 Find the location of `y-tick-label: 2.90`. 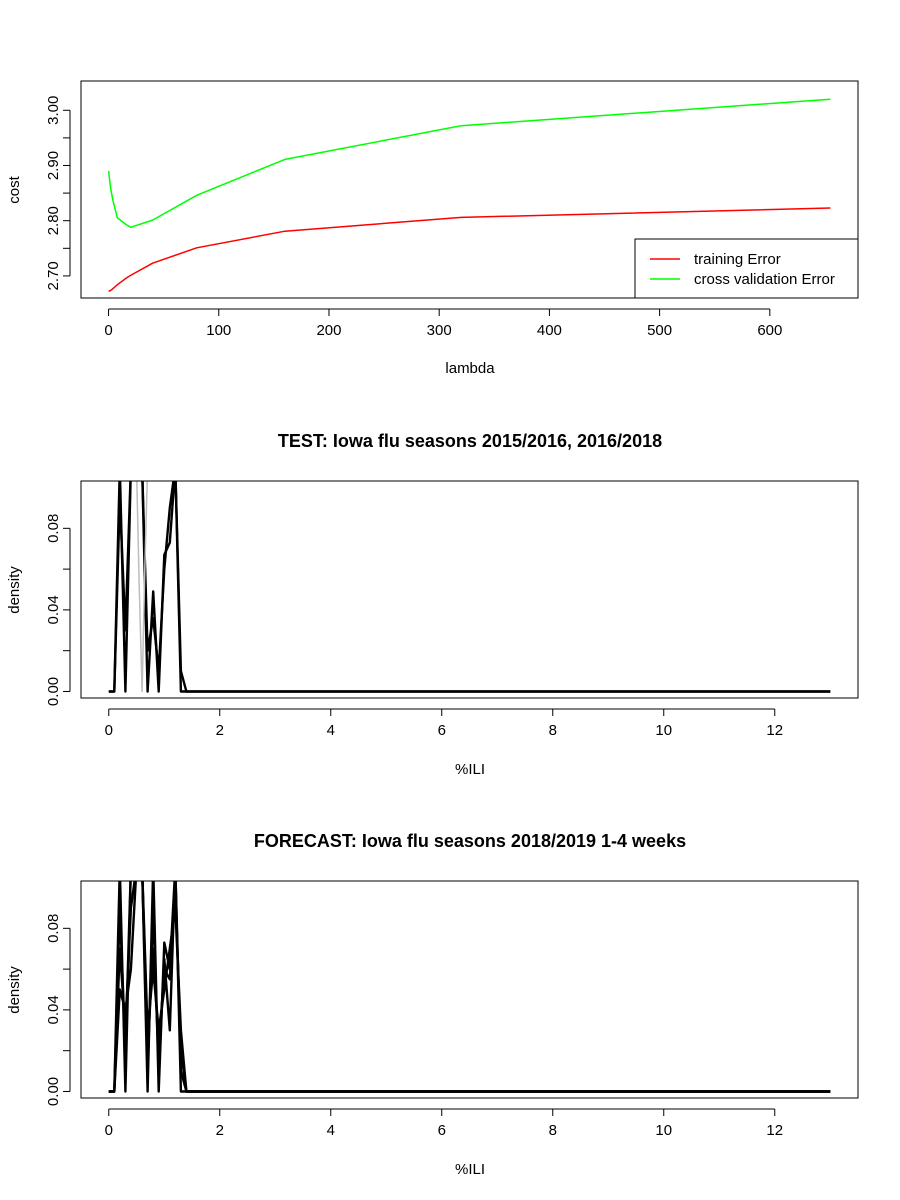

y-tick-label: 2.90 is located at coordinates (53, 165).